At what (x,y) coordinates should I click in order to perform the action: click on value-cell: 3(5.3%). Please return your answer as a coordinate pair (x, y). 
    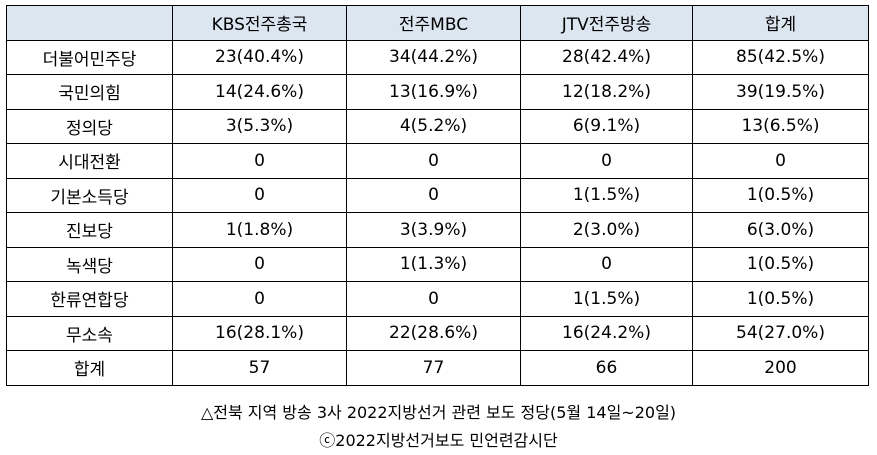
    Looking at the image, I should click on (259, 126).